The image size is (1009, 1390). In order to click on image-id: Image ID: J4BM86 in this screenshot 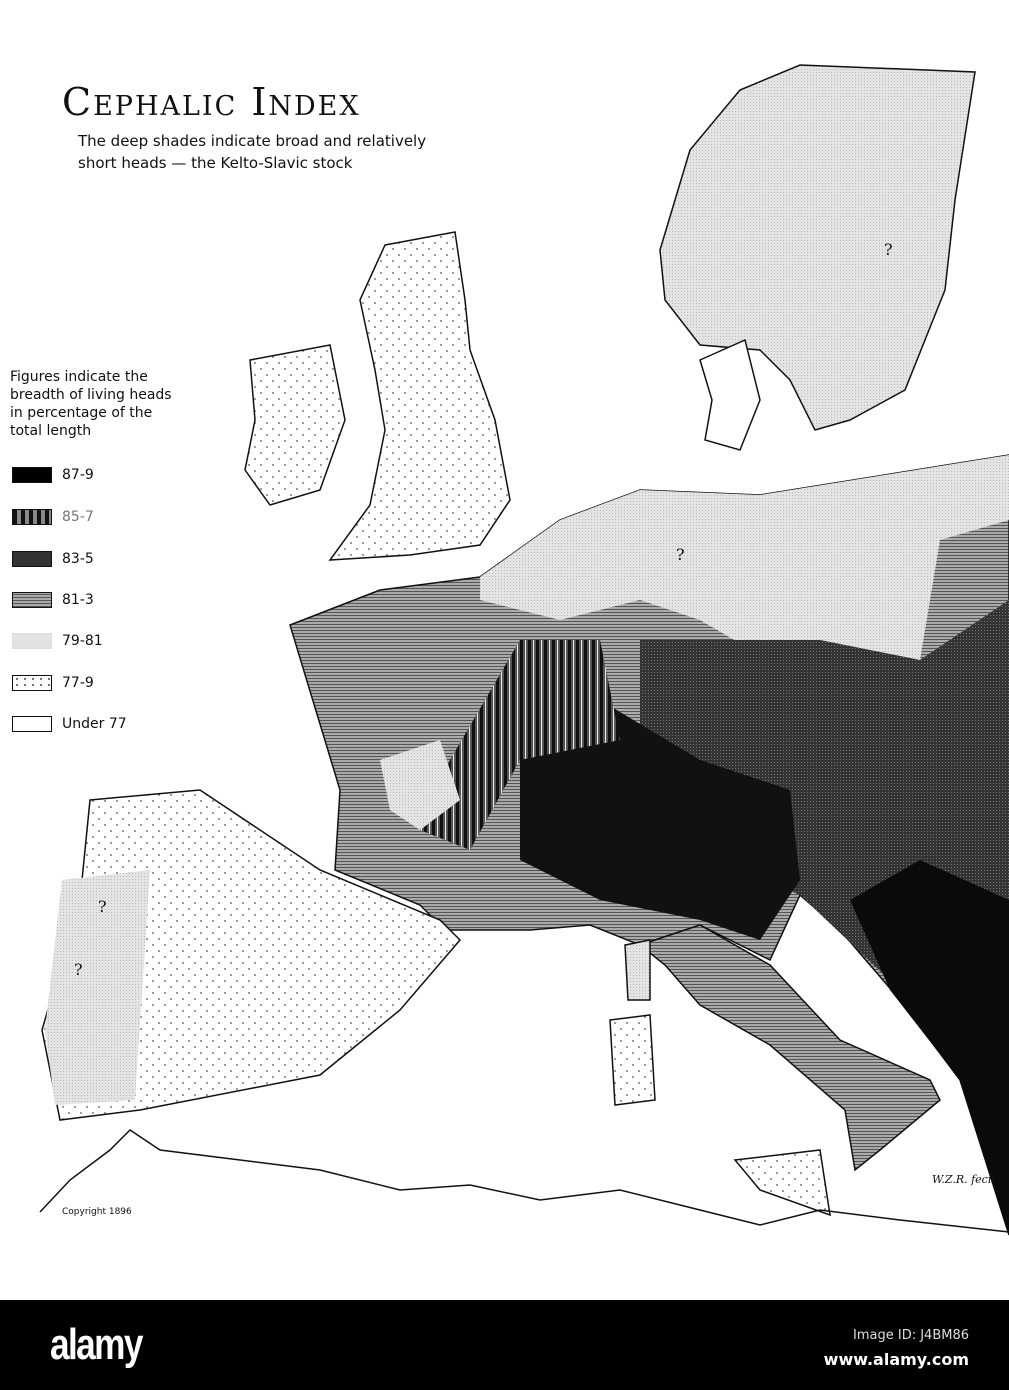, I will do `click(911, 1335)`.